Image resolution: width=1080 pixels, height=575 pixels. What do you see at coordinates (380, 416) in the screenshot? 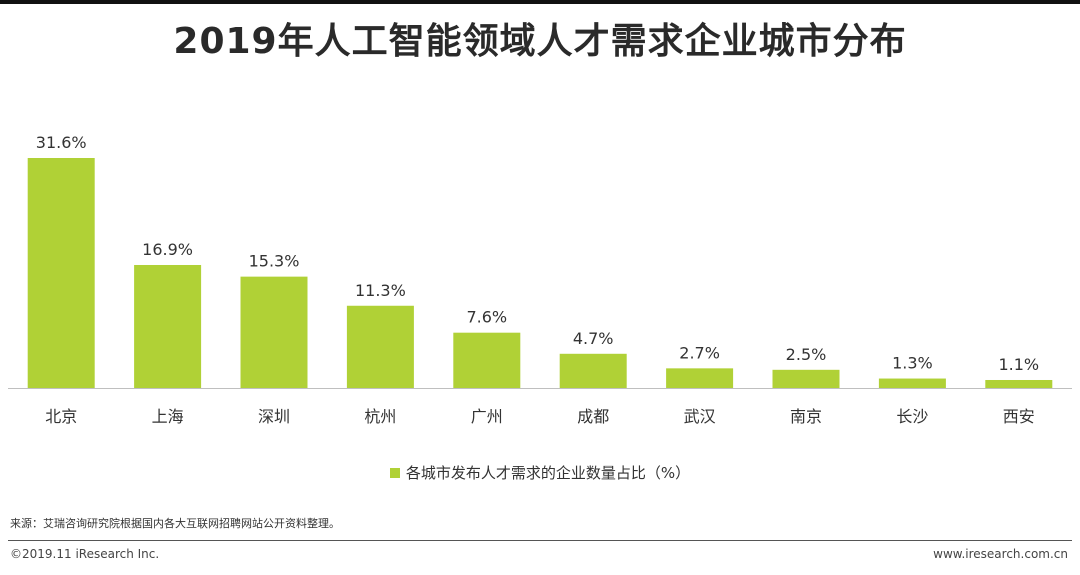
I see `category-label-3: 杭州` at bounding box center [380, 416].